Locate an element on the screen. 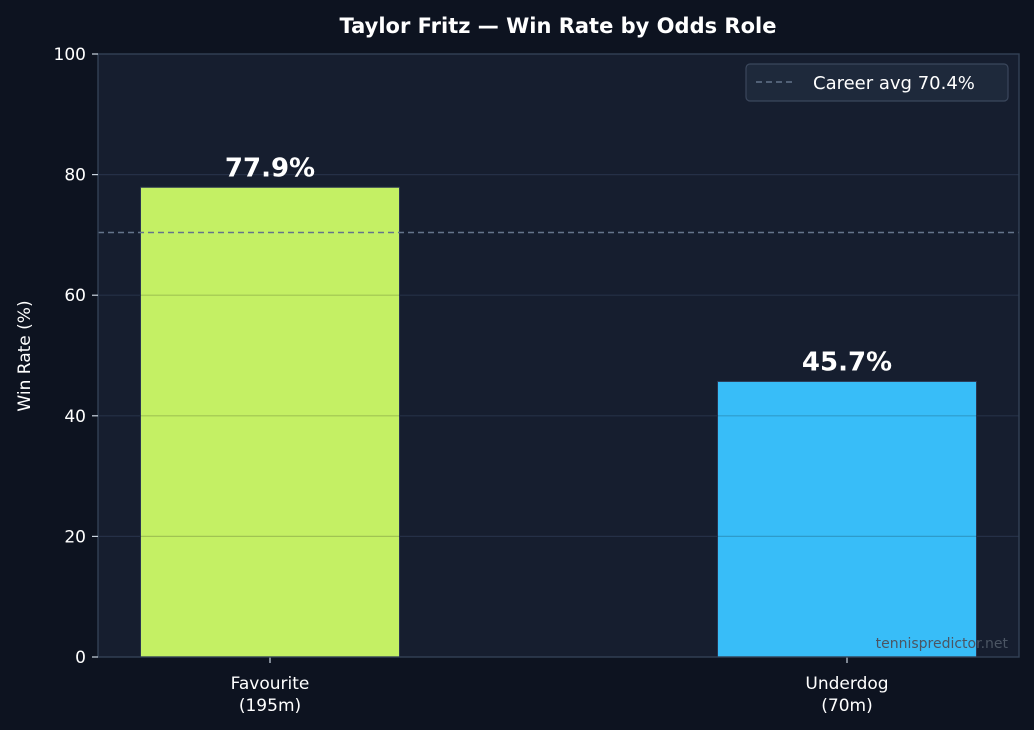 This screenshot has height=730, width=1034. x-tick-label: (195m) is located at coordinates (270, 706).